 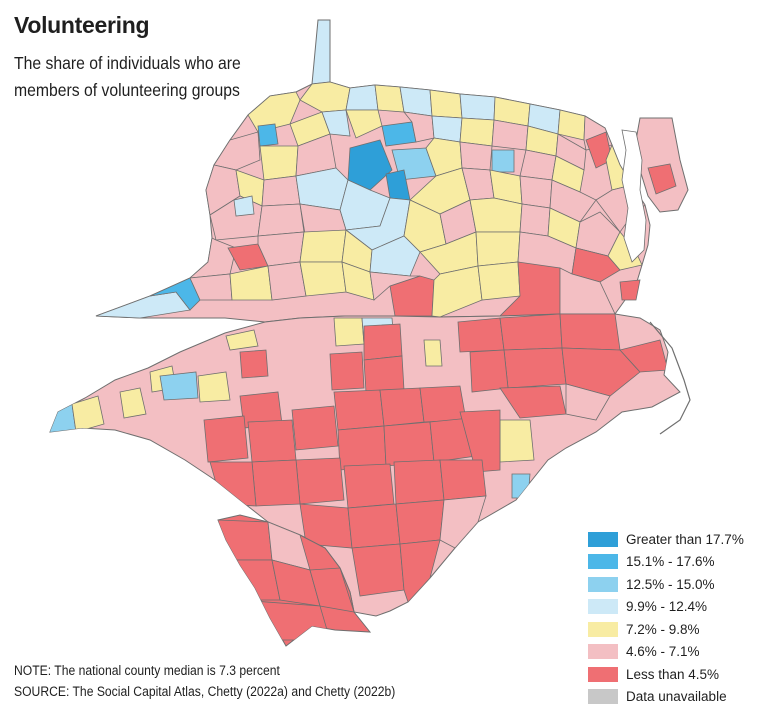 I want to click on state-shape-wv-panhandle, so click(x=321, y=52).